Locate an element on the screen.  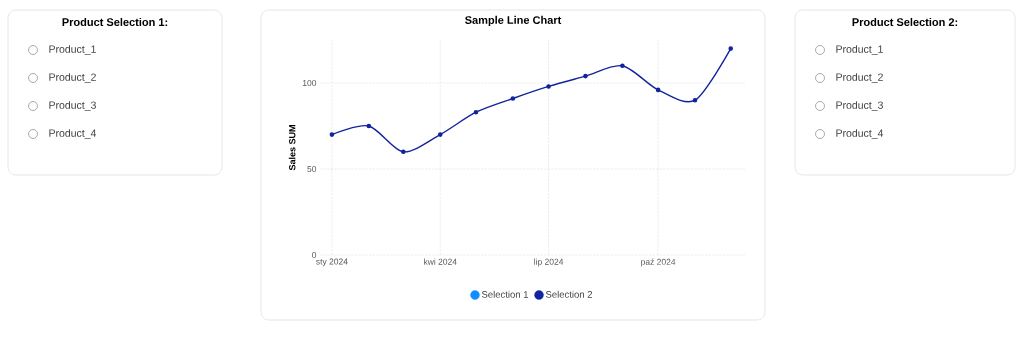
text: Product Selection 1: is located at coordinates (115, 22).